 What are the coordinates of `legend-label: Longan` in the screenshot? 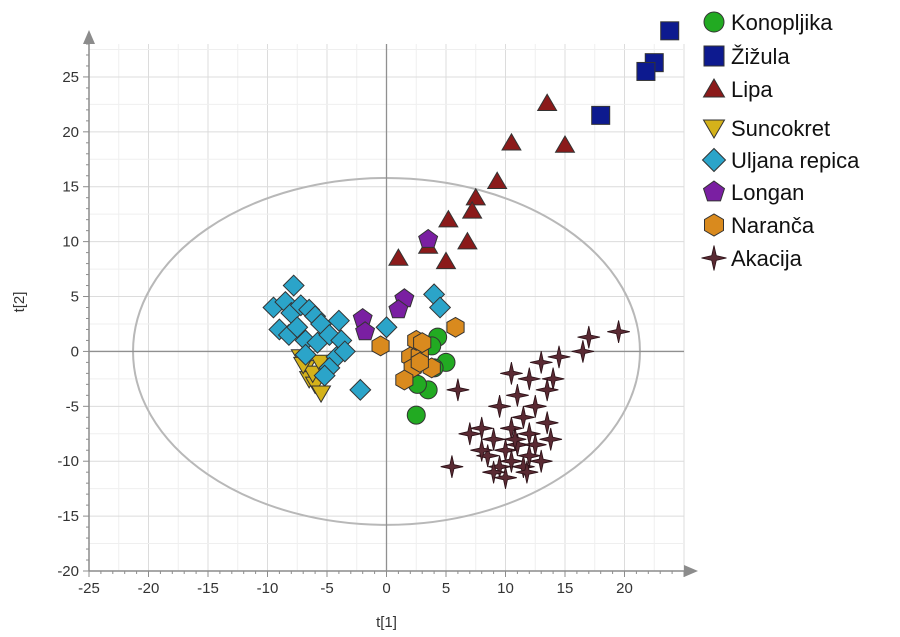 It's located at (767, 192).